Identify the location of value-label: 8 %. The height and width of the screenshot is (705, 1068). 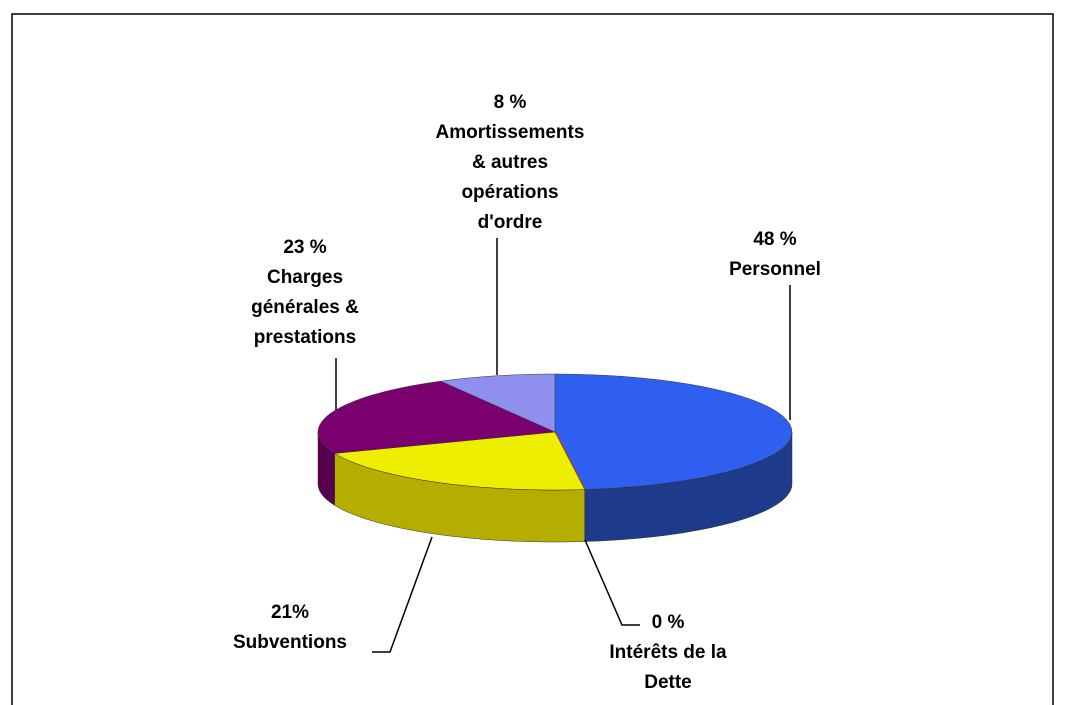
(510, 102).